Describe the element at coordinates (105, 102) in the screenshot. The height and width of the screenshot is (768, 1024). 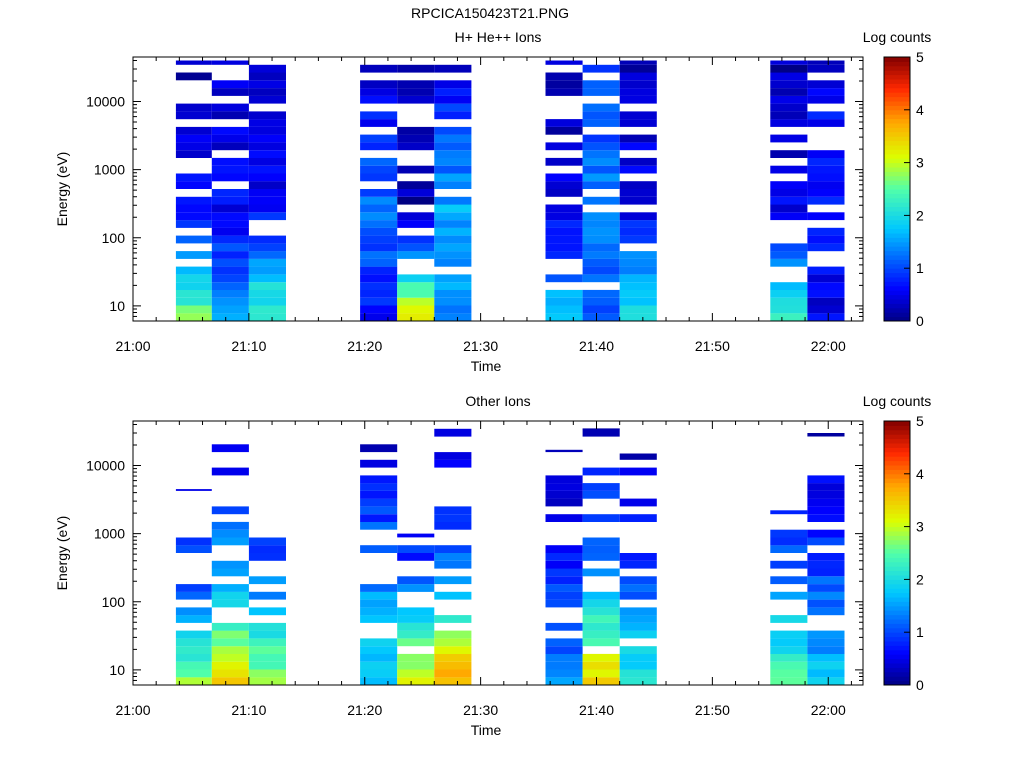
I see `y-tick-label: 10000` at that location.